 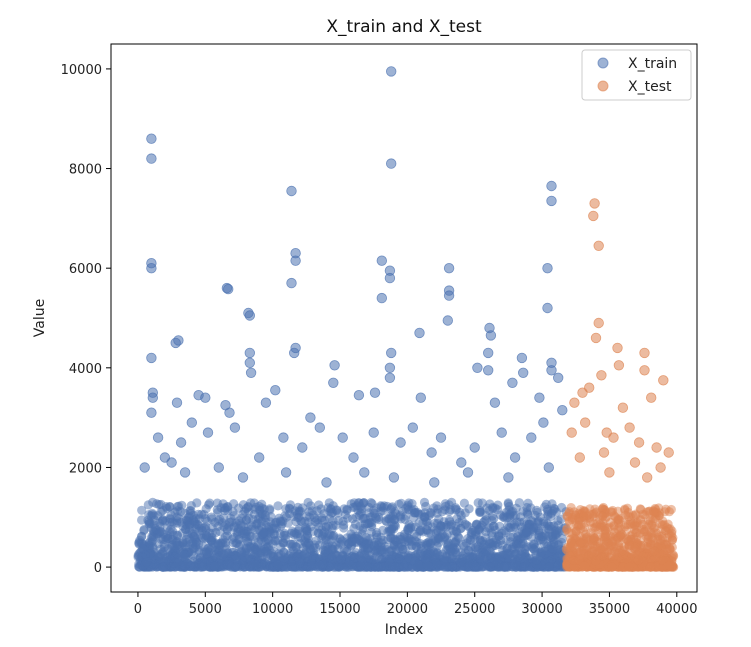 What do you see at coordinates (620, 385) in the screenshot?
I see `series-x-test` at bounding box center [620, 385].